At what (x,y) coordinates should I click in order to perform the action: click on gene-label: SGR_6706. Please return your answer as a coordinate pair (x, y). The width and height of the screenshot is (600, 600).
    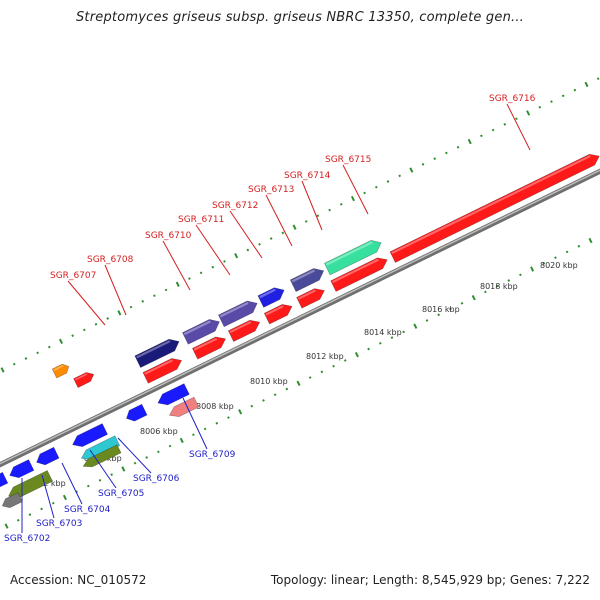
    Looking at the image, I should click on (156, 479).